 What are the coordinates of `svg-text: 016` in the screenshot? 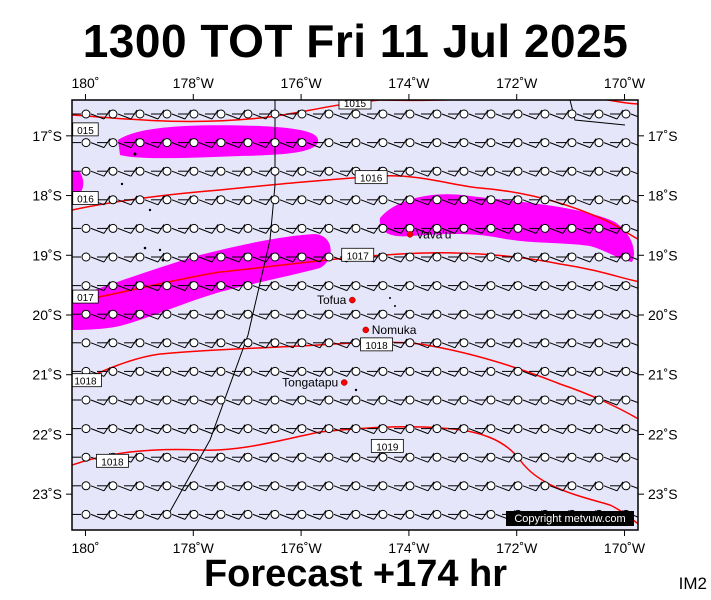 It's located at (85, 200).